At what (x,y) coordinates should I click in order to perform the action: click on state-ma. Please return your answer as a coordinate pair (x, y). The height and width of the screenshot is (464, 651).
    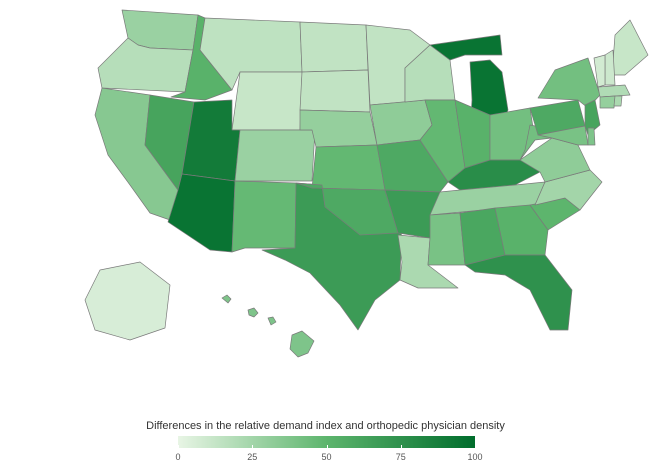
    Looking at the image, I should click on (614, 91).